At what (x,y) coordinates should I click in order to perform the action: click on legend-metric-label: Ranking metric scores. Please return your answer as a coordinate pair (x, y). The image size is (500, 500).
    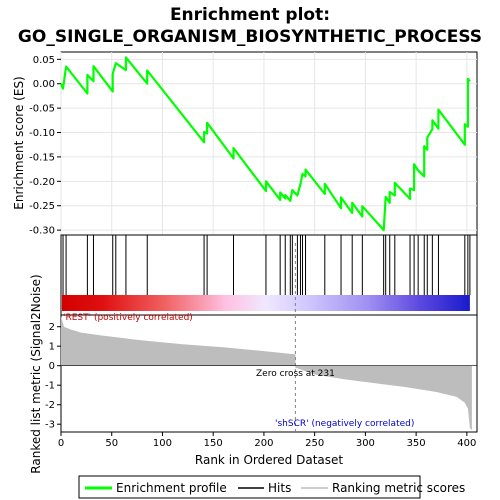
    Looking at the image, I should click on (398, 488).